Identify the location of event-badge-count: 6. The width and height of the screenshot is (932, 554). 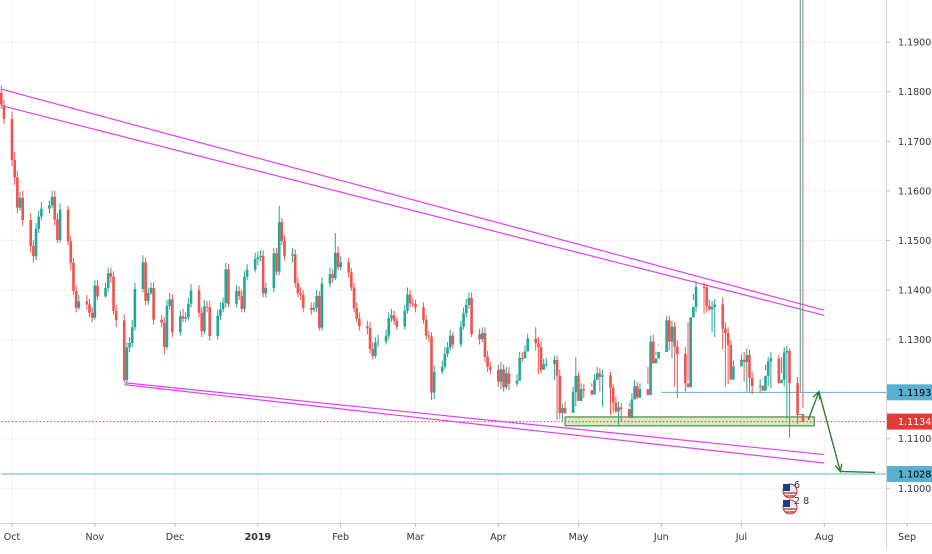
(797, 485).